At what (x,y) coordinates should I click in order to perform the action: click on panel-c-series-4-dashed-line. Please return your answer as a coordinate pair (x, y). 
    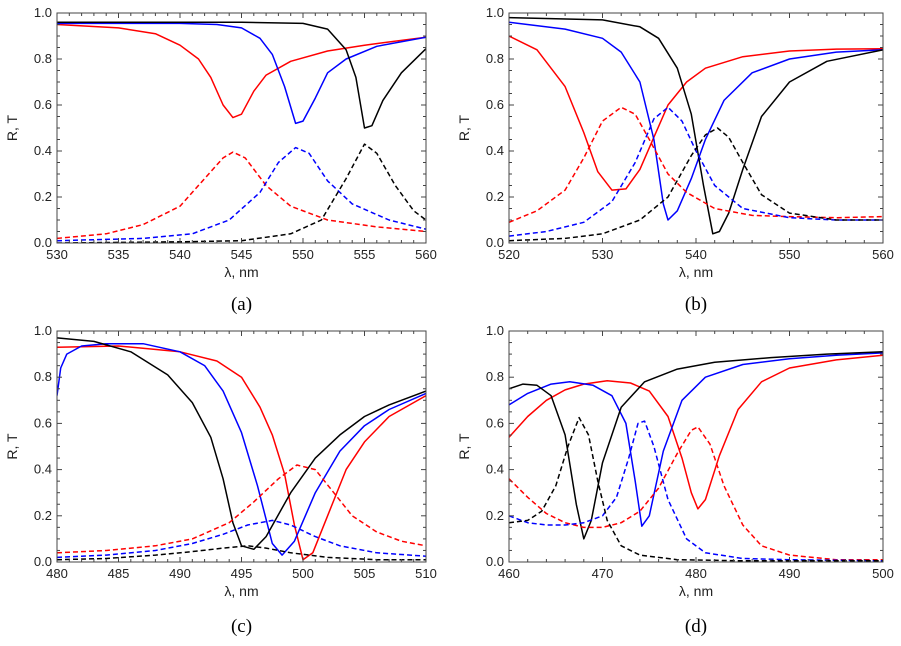
    Looking at the image, I should click on (241, 539).